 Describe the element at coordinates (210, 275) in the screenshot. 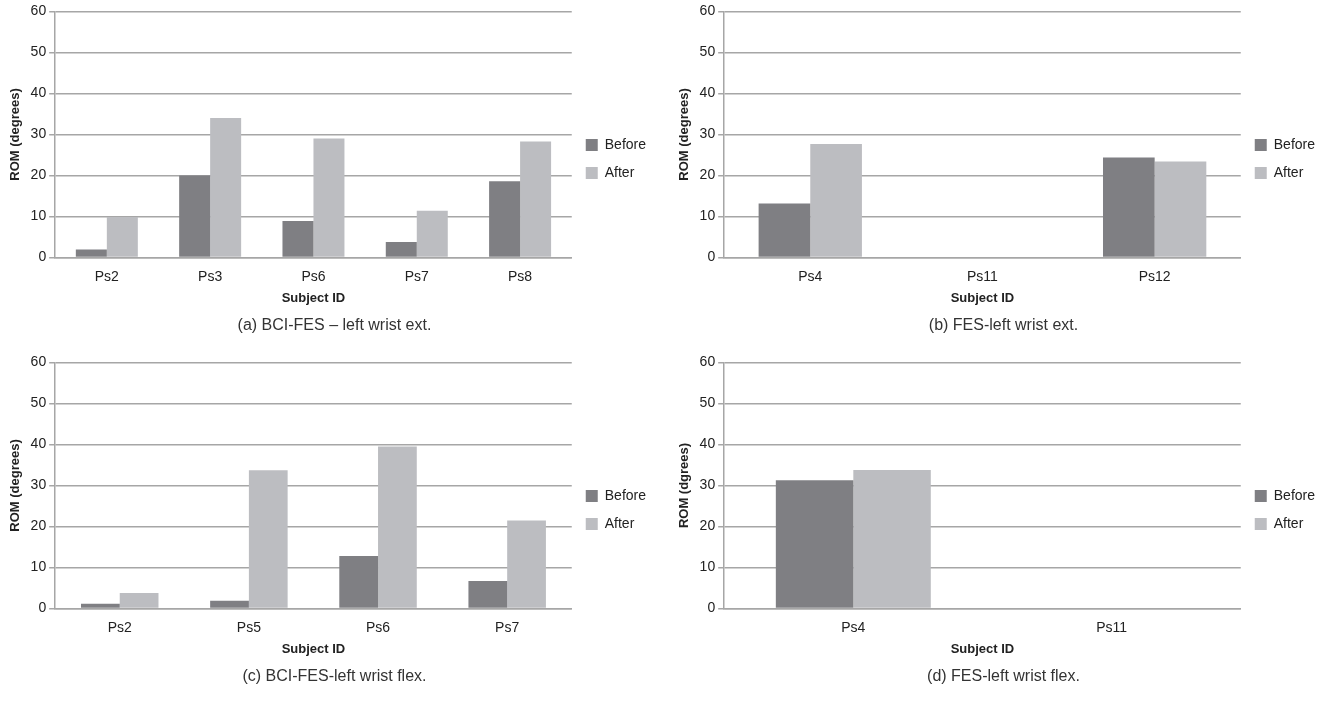

I see `x-tick-label: Ps3` at that location.